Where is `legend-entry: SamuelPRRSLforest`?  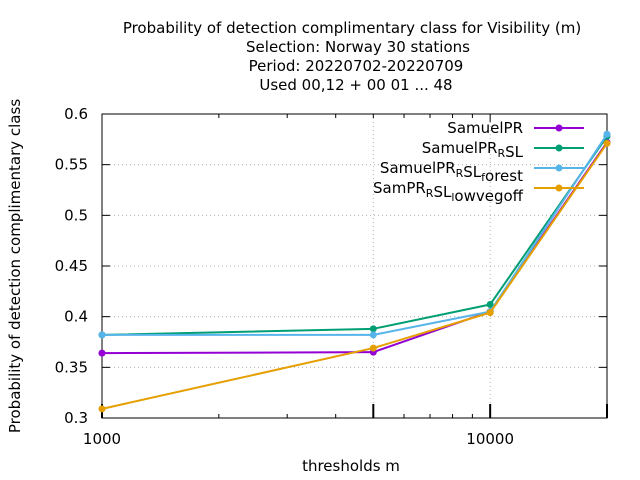 legend-entry: SamuelPRRSLforest is located at coordinates (482, 172).